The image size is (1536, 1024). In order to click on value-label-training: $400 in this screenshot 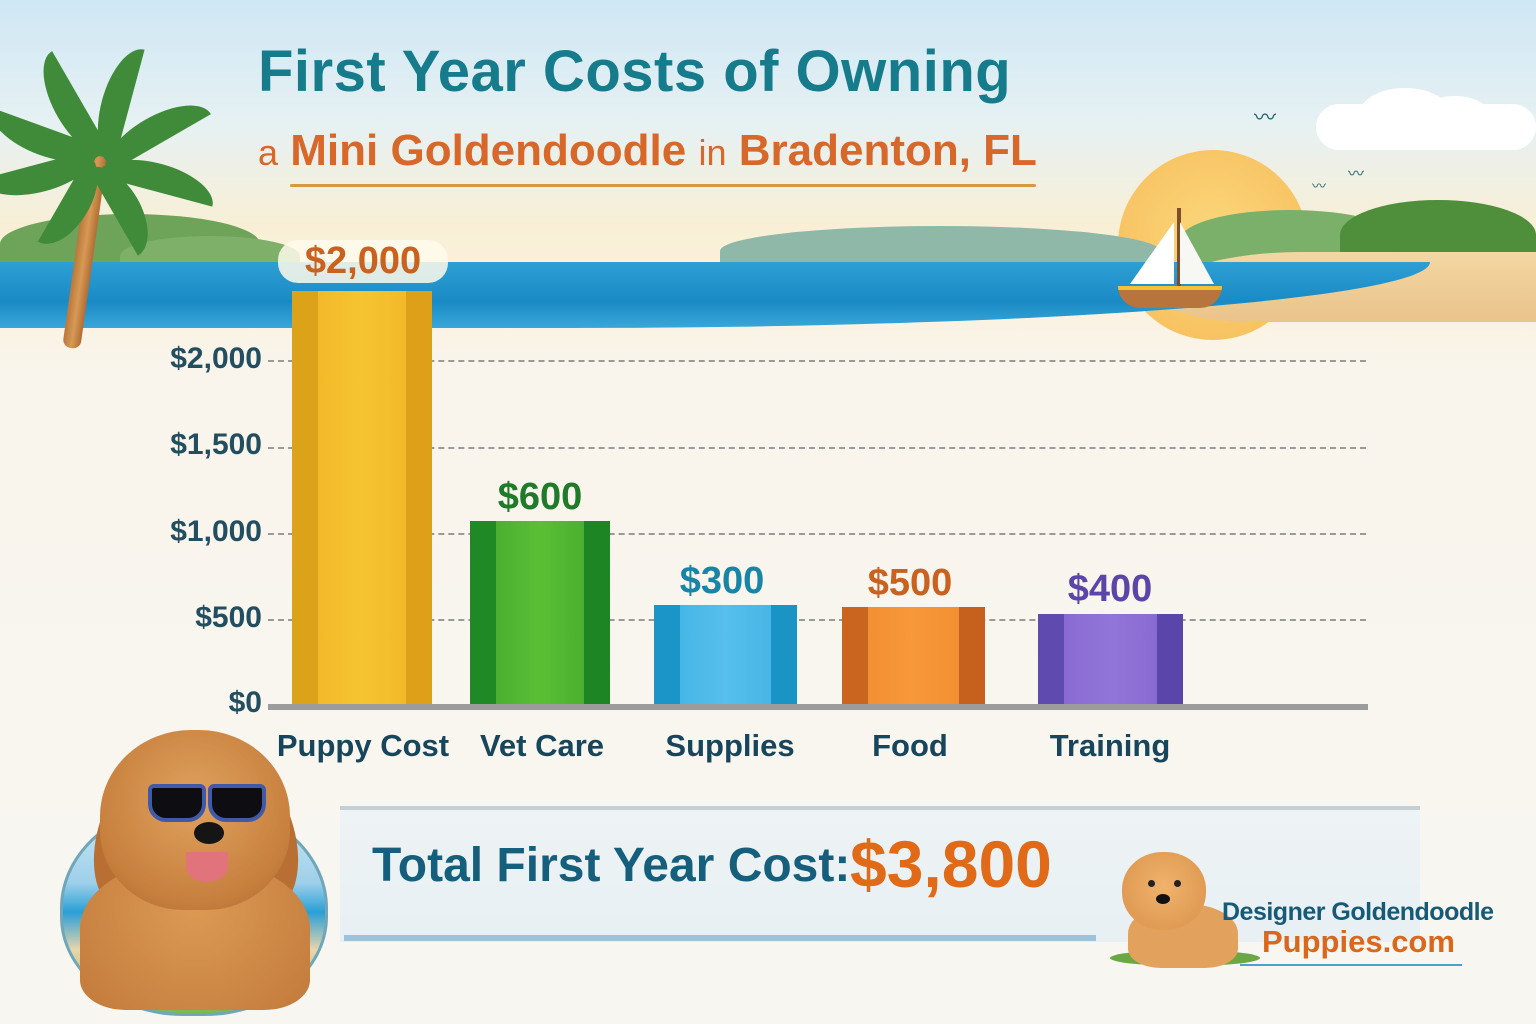, I will do `click(1110, 589)`.